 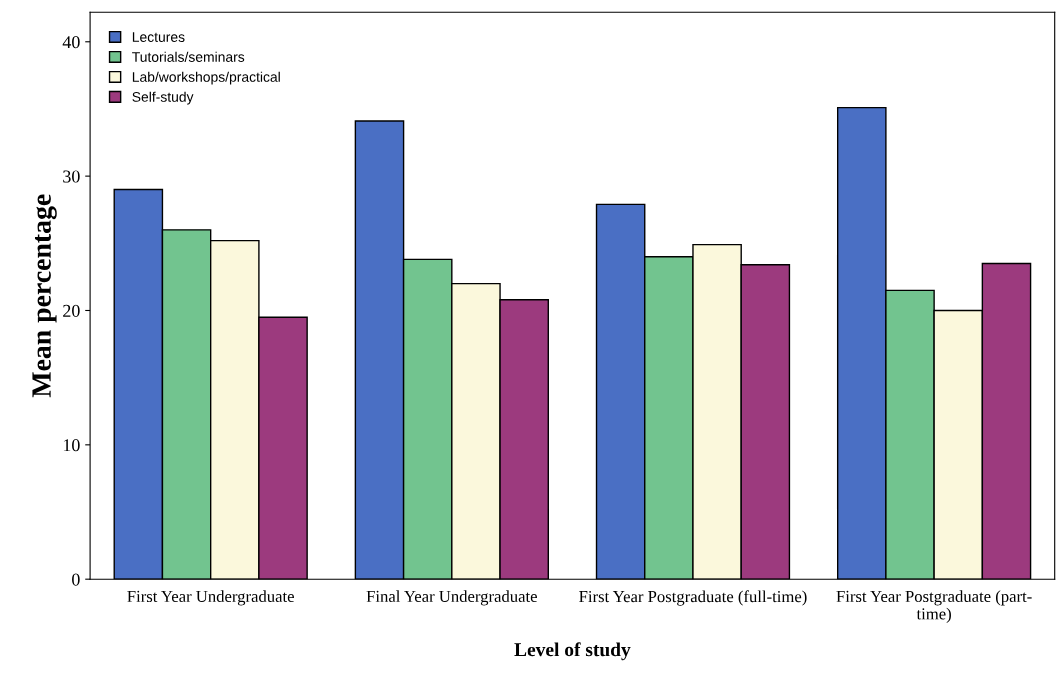 What do you see at coordinates (210, 598) in the screenshot?
I see `x-tick-label: First Year Undergraduate` at bounding box center [210, 598].